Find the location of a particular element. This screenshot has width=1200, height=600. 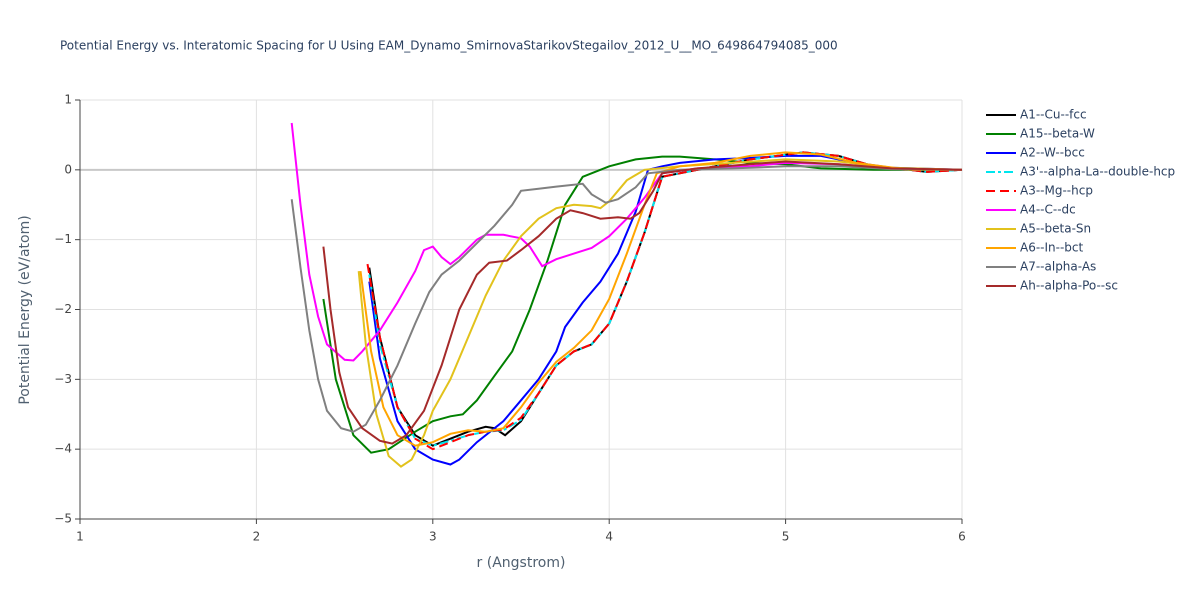

legend-text: Ah--alpha-Po--sc is located at coordinates (1069, 286).